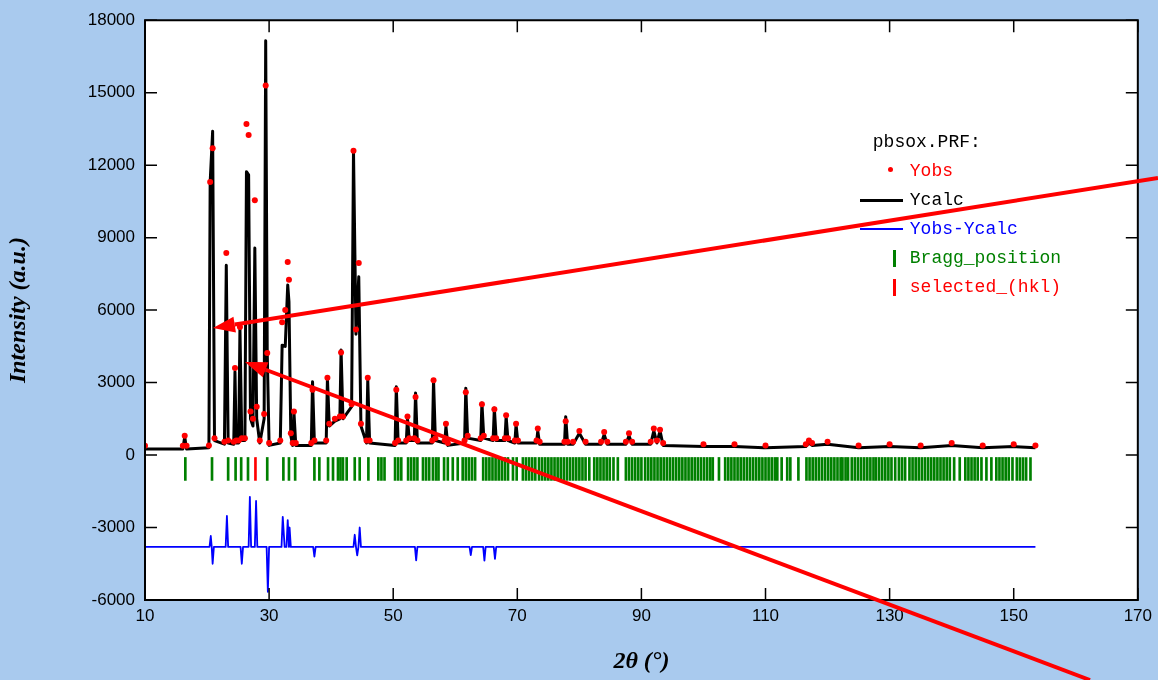  Describe the element at coordinates (145, 615) in the screenshot. I see `x-tick-label: 10` at that location.